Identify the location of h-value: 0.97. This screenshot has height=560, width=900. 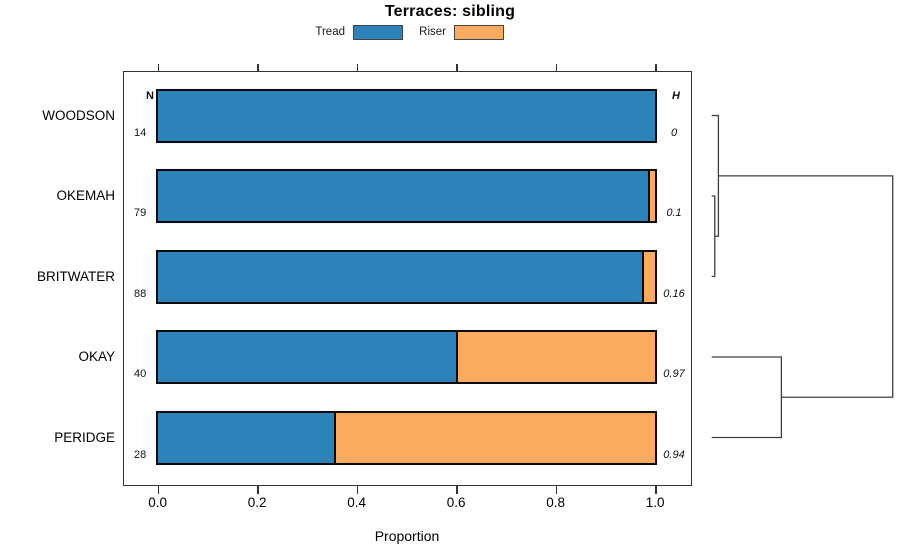
(674, 374).